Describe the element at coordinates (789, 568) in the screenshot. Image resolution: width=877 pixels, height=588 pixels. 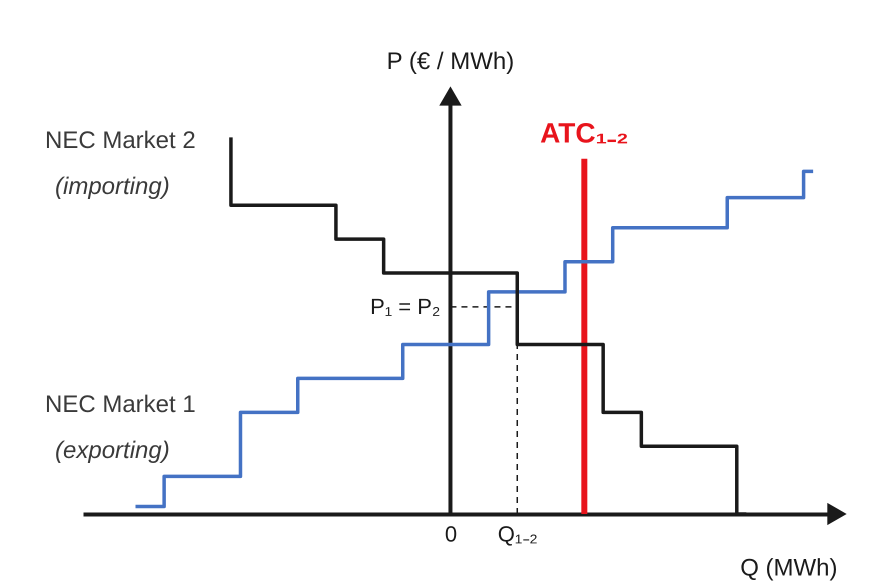
I see `x-axis-title: Q (MWh)` at that location.